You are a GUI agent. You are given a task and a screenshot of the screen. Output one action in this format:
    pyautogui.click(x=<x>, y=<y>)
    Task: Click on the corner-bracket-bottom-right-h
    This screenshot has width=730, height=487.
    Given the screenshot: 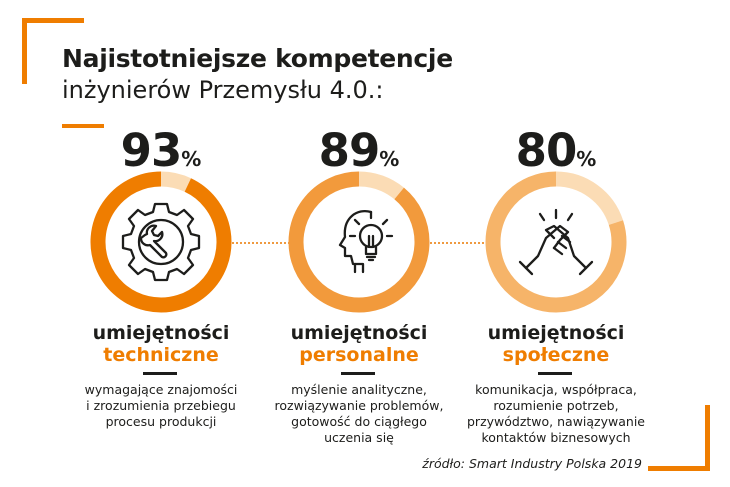 What is the action you would take?
    pyautogui.click(x=679, y=468)
    